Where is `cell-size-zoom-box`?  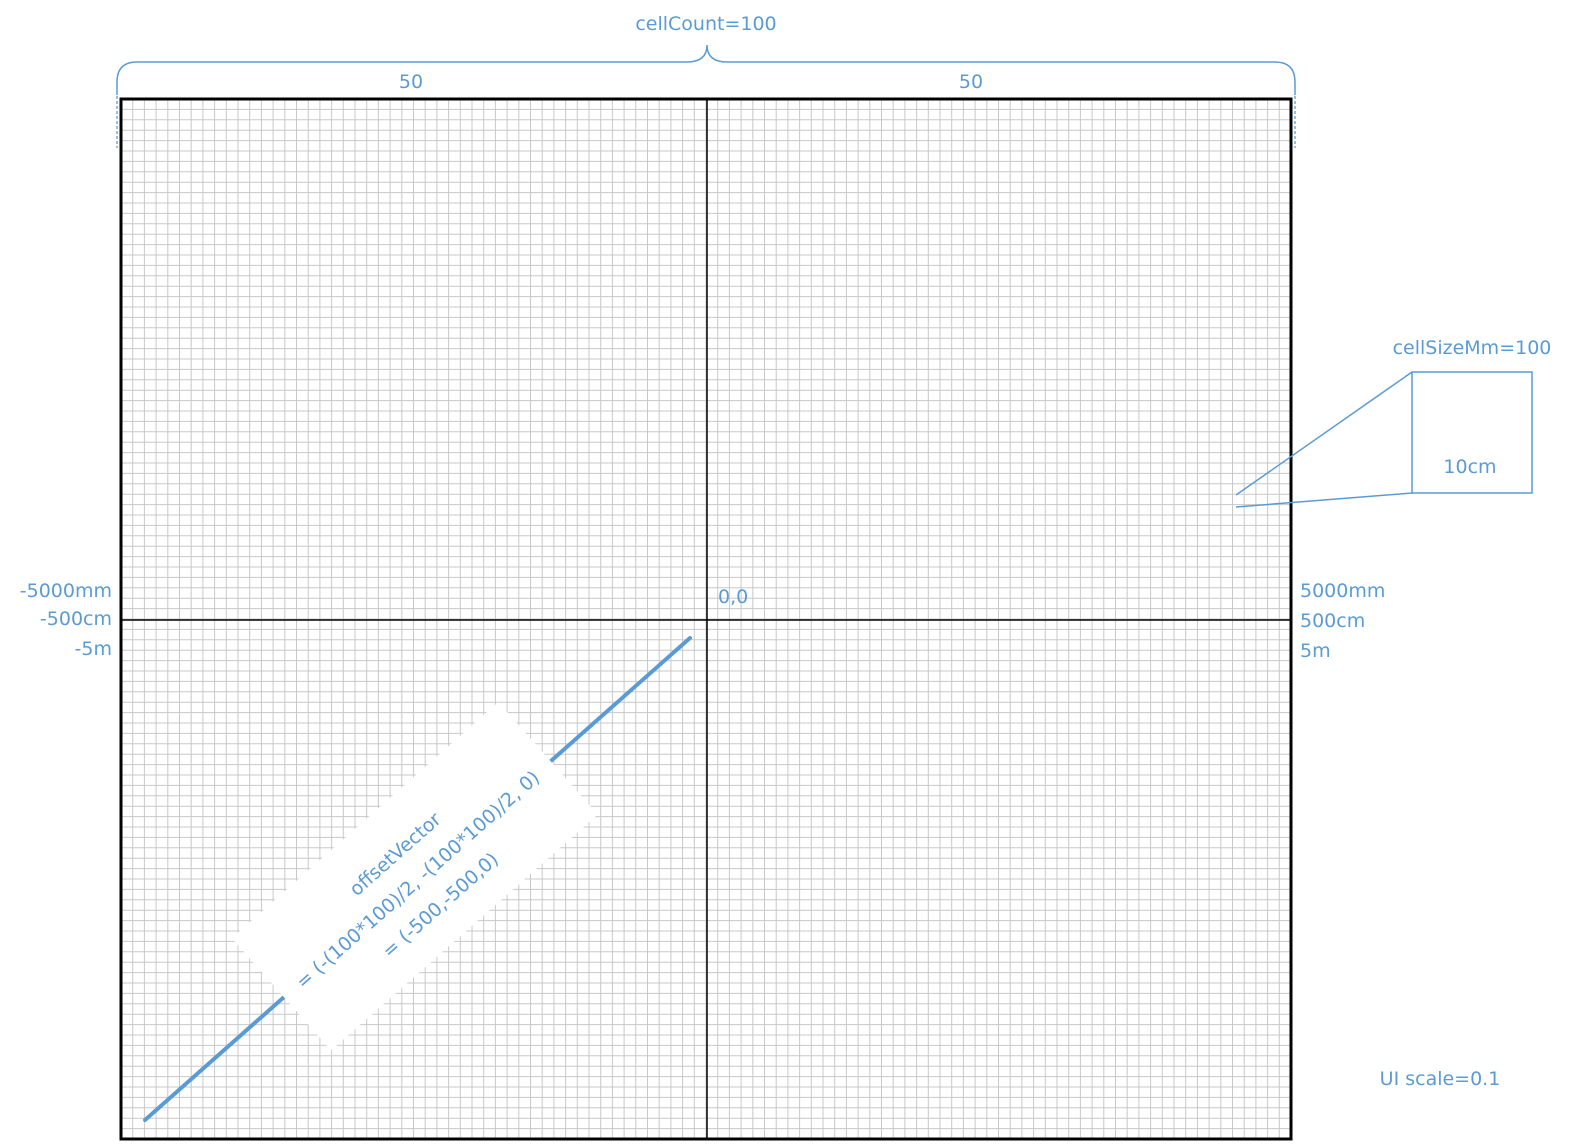
cell-size-zoom-box is located at coordinates (1472, 432).